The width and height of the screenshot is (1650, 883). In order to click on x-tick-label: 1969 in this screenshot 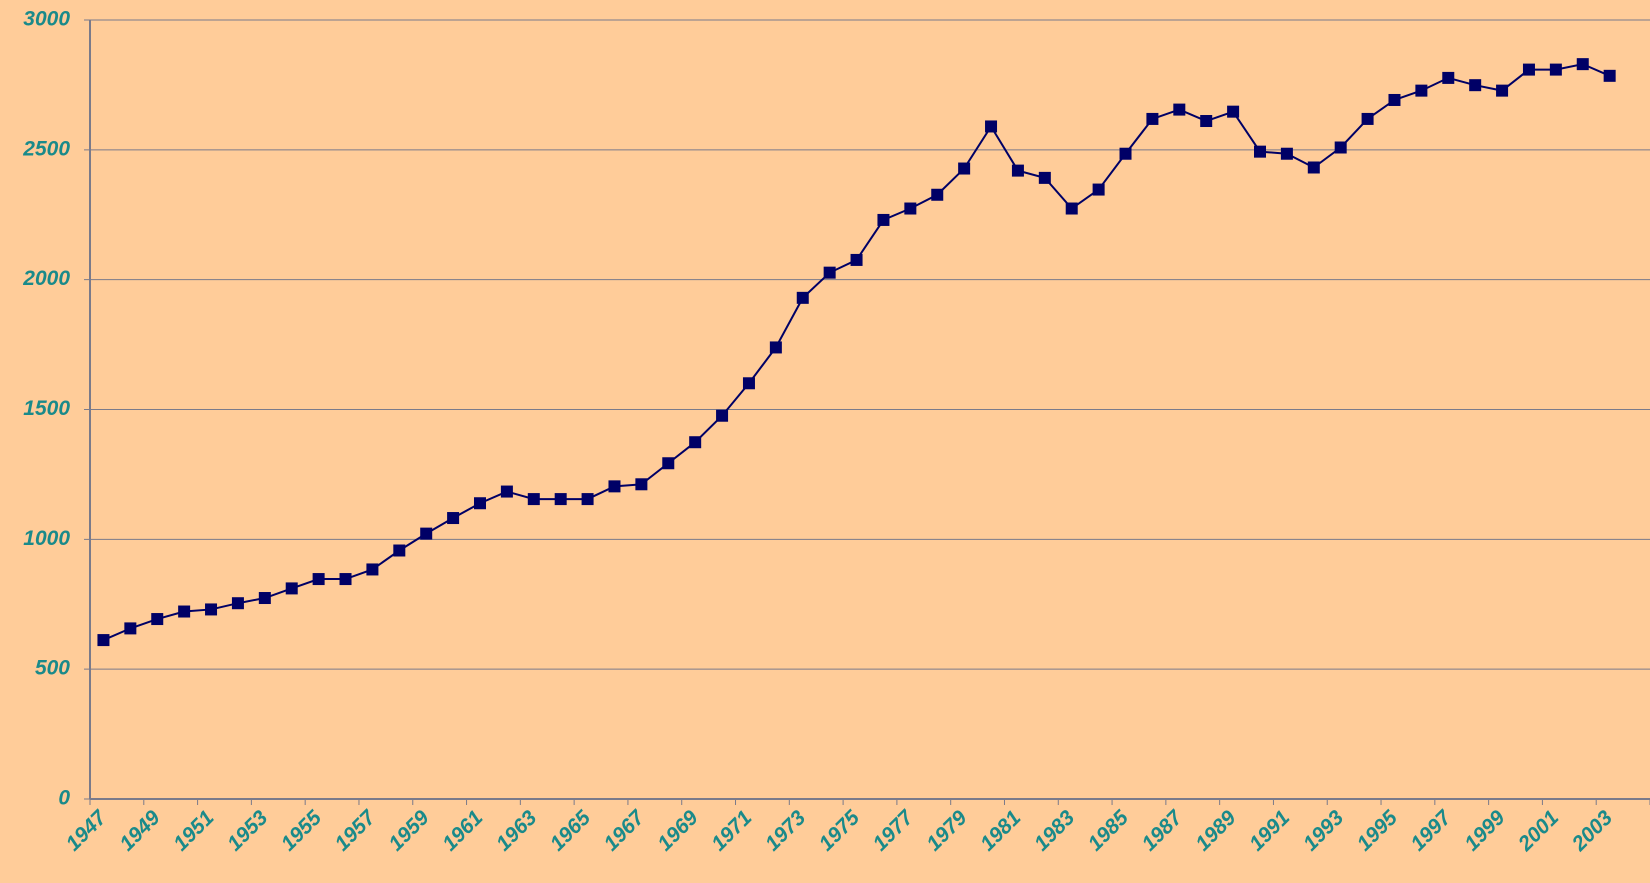, I will do `click(678, 831)`.